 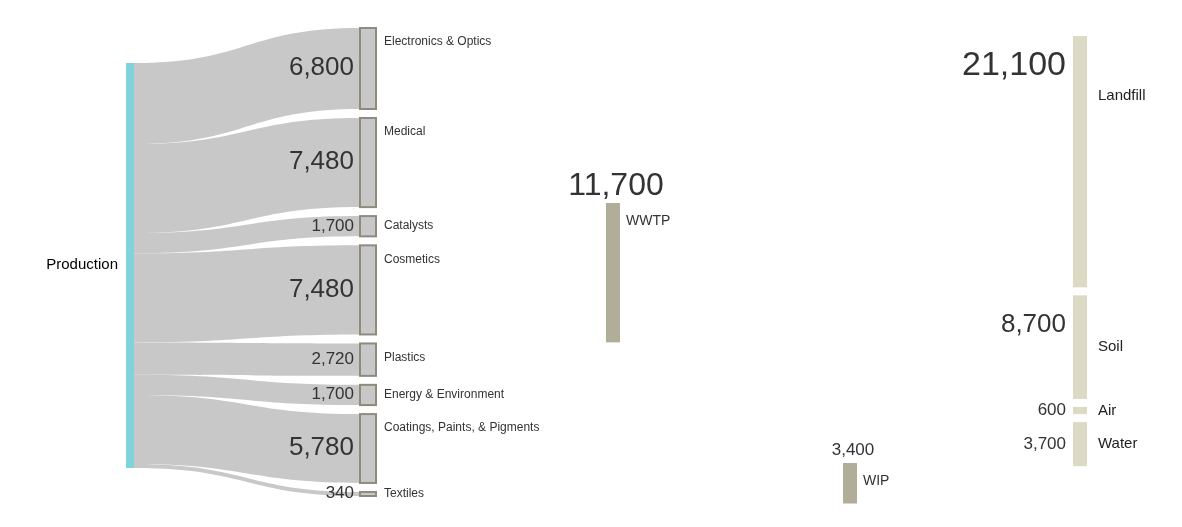 I want to click on category-label: Medical, so click(x=405, y=131).